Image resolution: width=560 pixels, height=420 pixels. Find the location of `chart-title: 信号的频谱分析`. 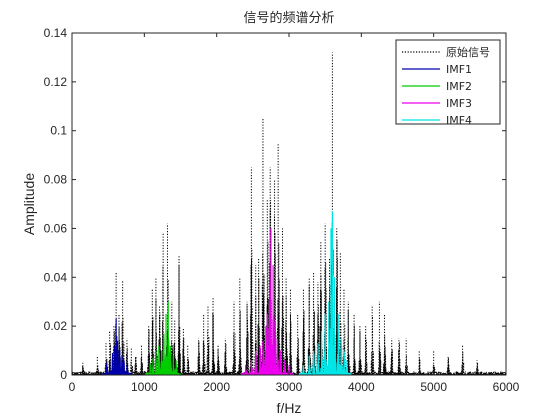

chart-title: 信号的频谱分析 is located at coordinates (288, 18).